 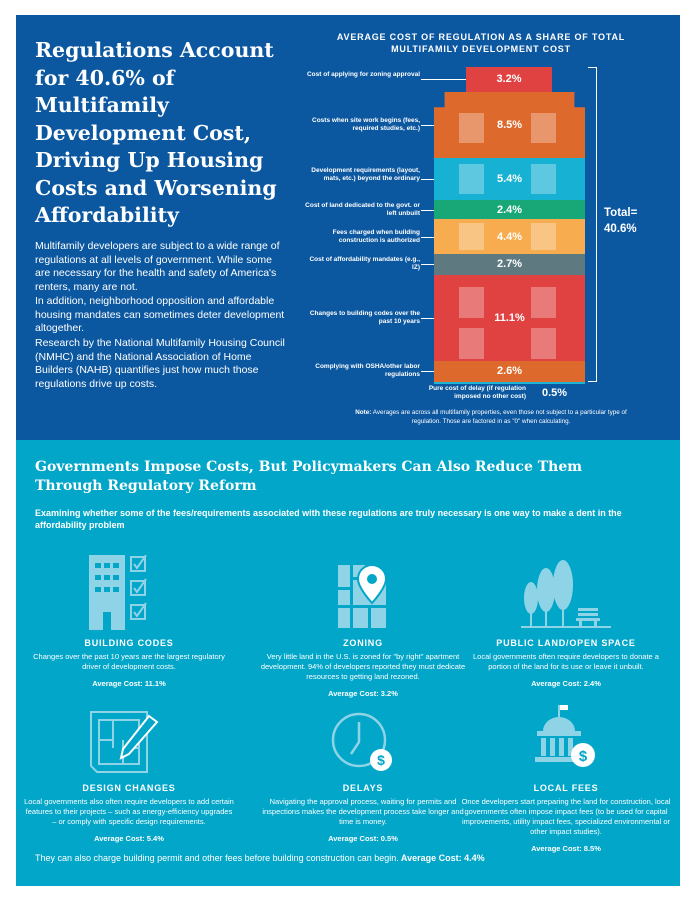 What do you see at coordinates (566, 788) in the screenshot?
I see `card-title: LOCAL FEES` at bounding box center [566, 788].